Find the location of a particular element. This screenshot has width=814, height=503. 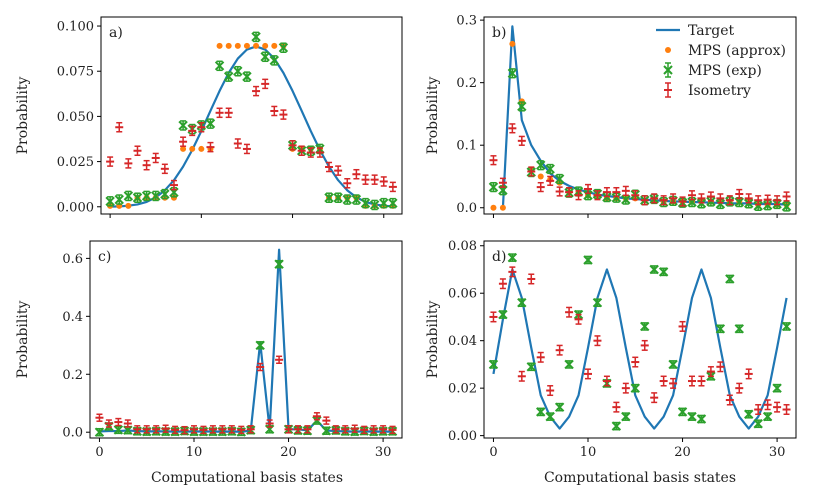

y-tick-label: 0.00 is located at coordinates (462, 436).